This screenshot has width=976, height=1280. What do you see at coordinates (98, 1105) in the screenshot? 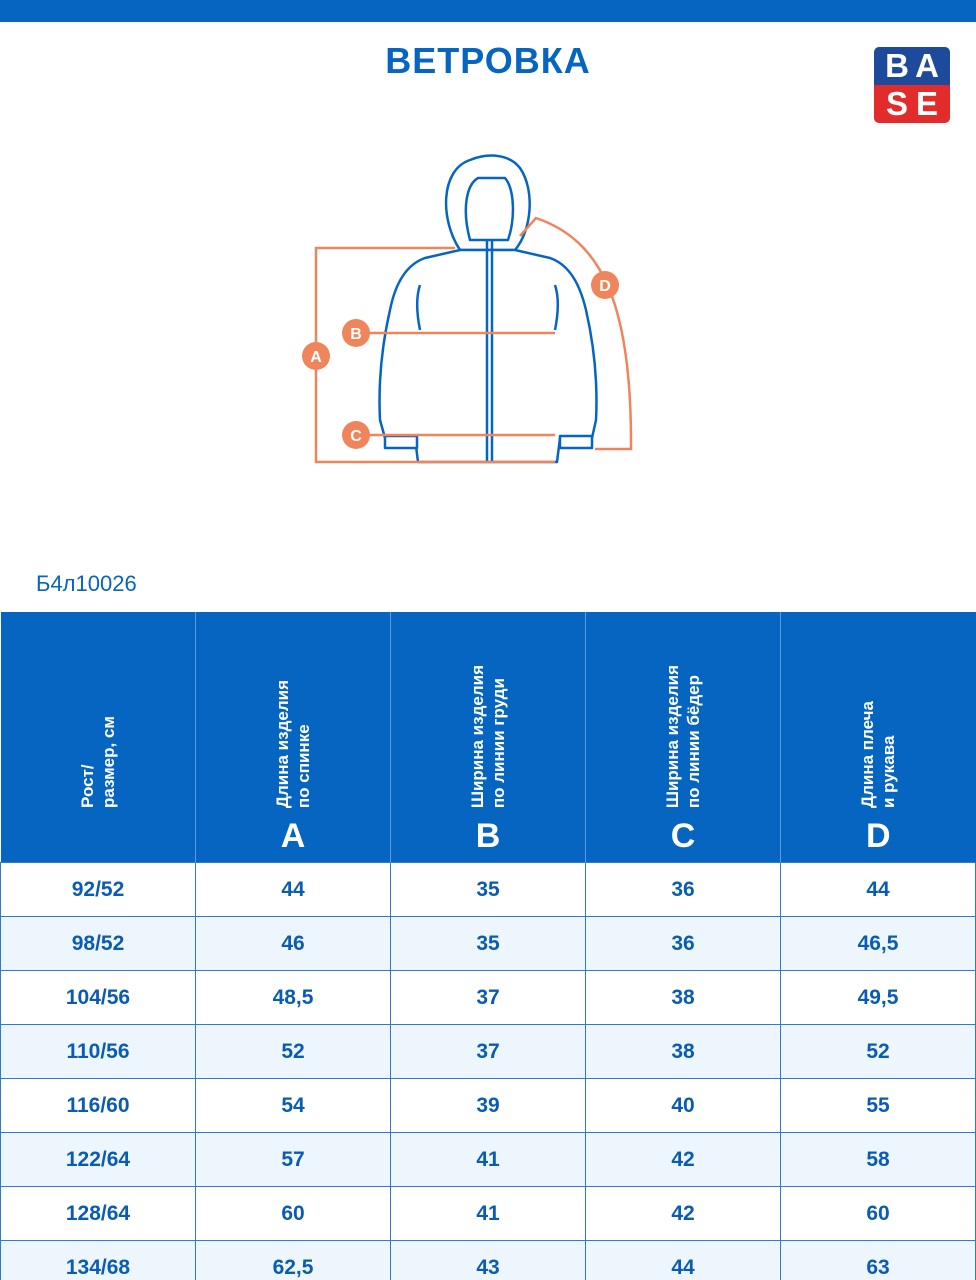
I see `table-cell: 116/60` at bounding box center [98, 1105].